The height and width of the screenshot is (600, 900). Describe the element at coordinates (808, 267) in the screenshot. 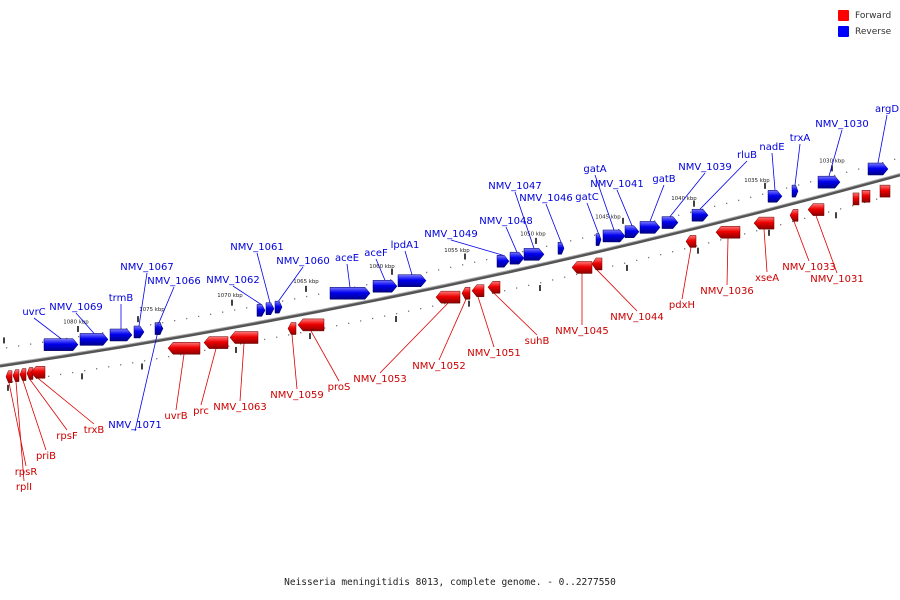

I see `gene-label: NMV_1033` at that location.